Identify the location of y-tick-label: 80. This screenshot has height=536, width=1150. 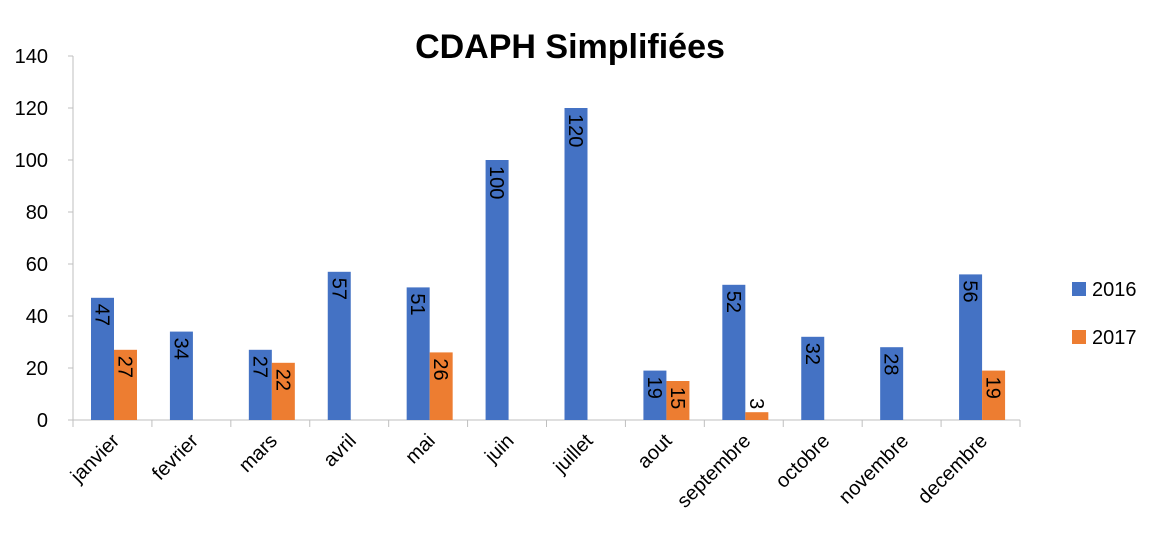
(37, 213).